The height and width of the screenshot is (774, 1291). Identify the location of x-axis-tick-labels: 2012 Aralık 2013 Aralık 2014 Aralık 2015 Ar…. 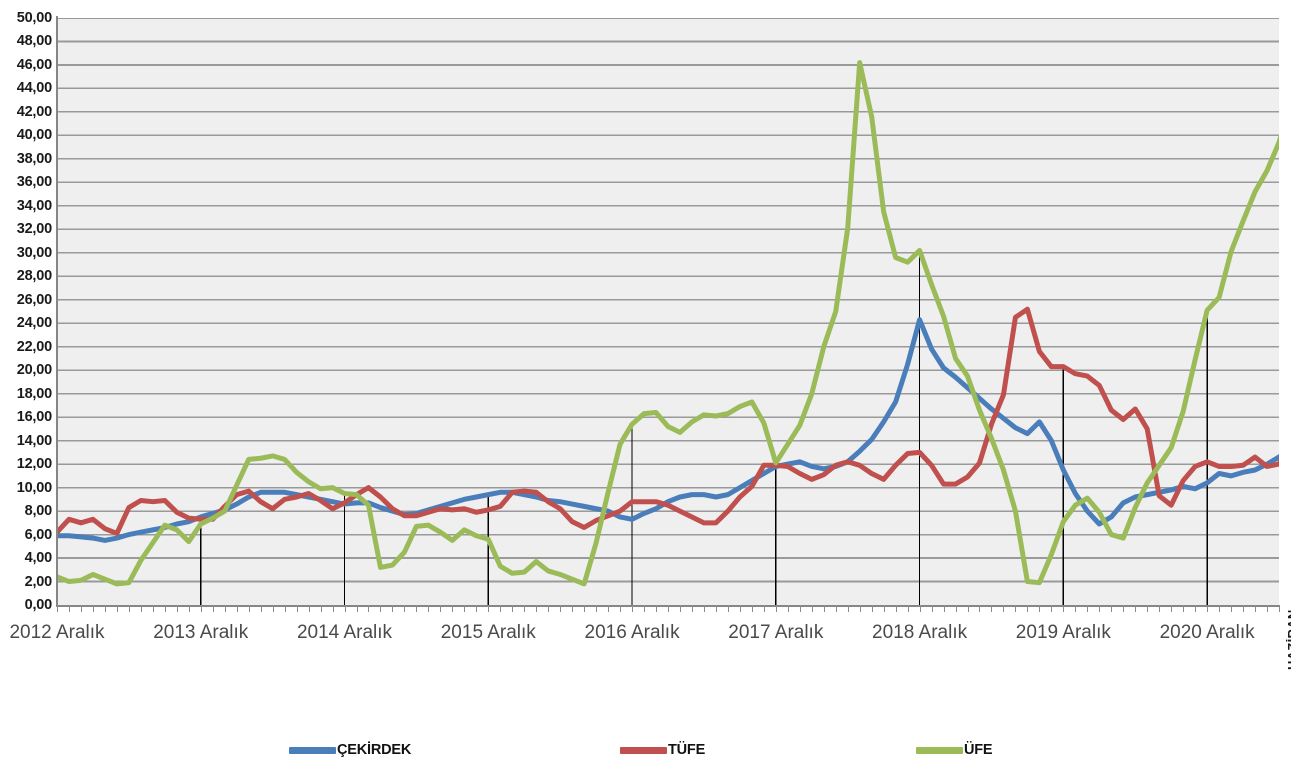
(645, 640).